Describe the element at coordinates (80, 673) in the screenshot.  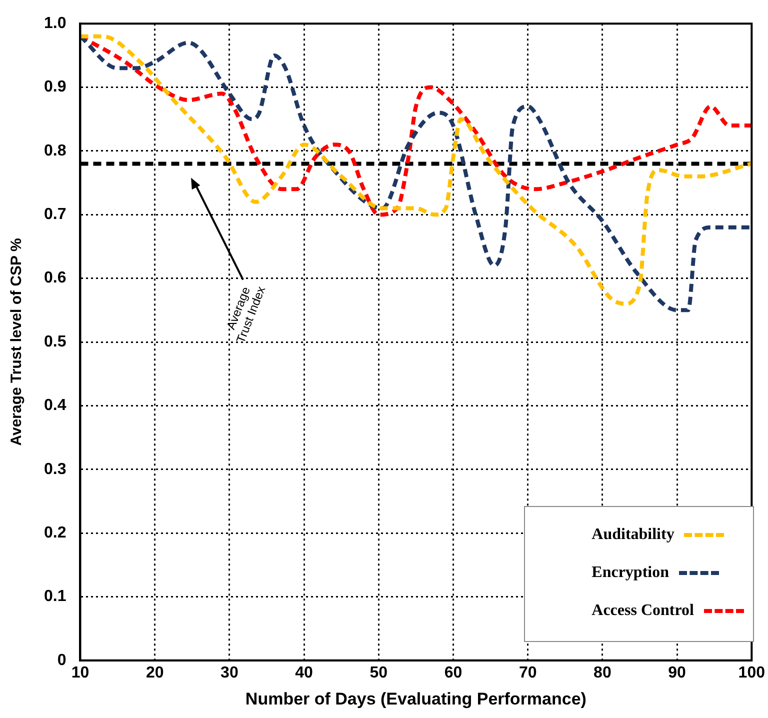
I see `x-tick-label: 10` at that location.